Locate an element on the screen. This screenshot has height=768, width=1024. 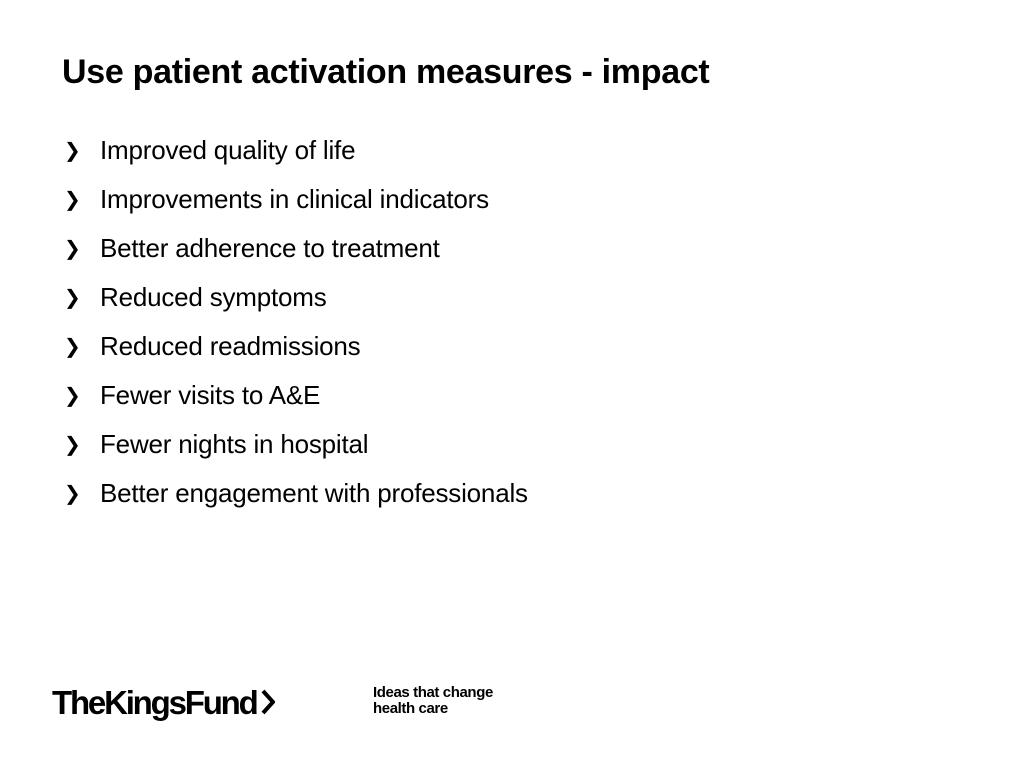
bullet-text: Reduced symptoms is located at coordinates (213, 296).